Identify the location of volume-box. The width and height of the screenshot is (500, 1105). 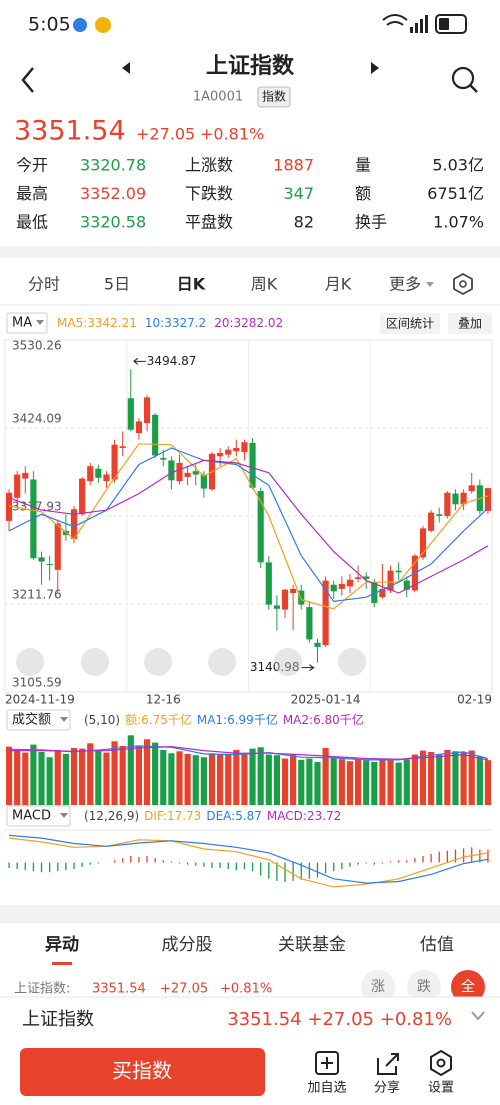
(38, 720).